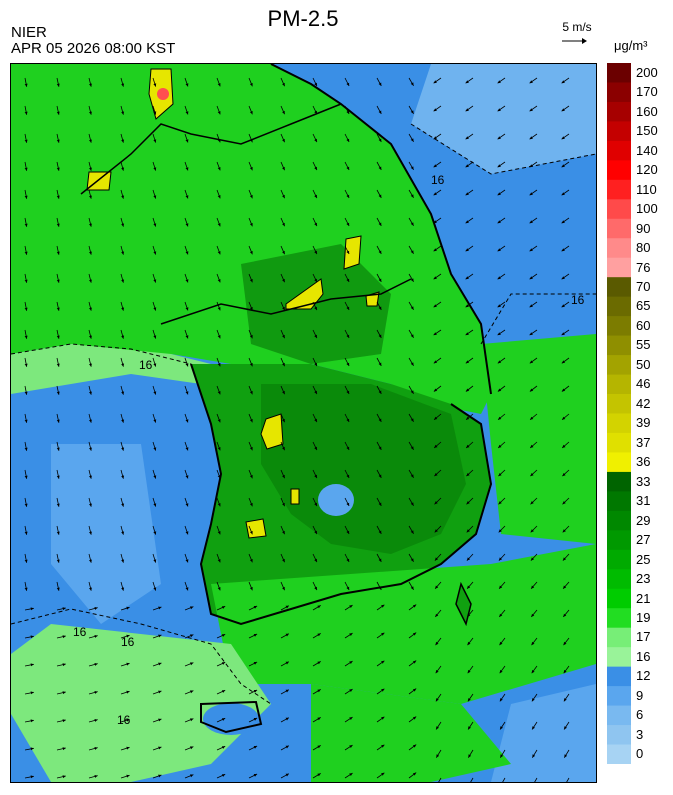 The height and width of the screenshot is (795, 673). Describe the element at coordinates (646, 189) in the screenshot. I see `legend-level-label: 110` at that location.